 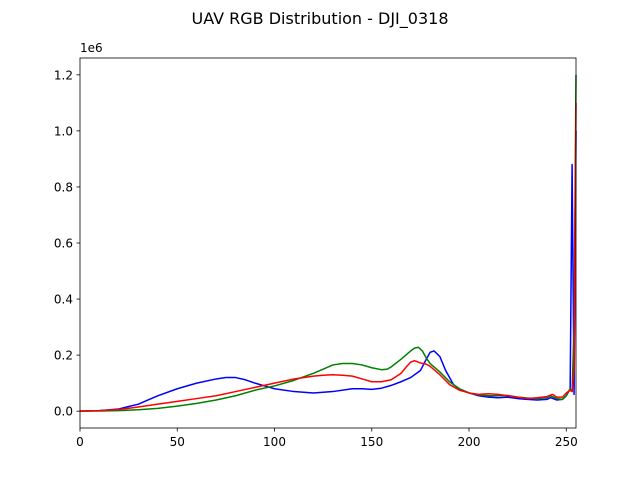 What do you see at coordinates (63, 244) in the screenshot?
I see `y-tick-label: 0.6` at bounding box center [63, 244].